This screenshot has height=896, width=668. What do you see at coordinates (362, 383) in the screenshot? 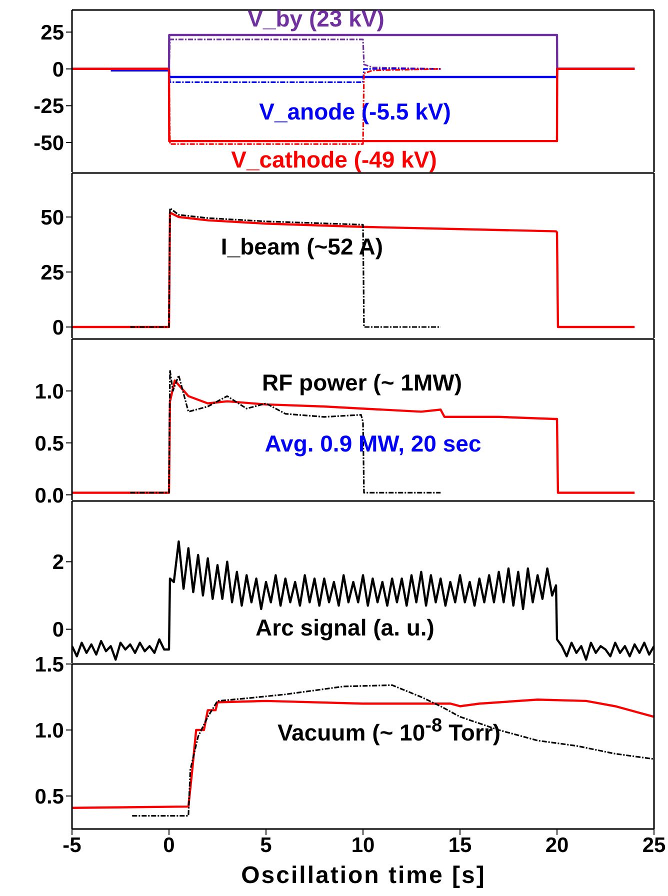
I see `annotation: RF power (~ 1MW)` at bounding box center [362, 383].